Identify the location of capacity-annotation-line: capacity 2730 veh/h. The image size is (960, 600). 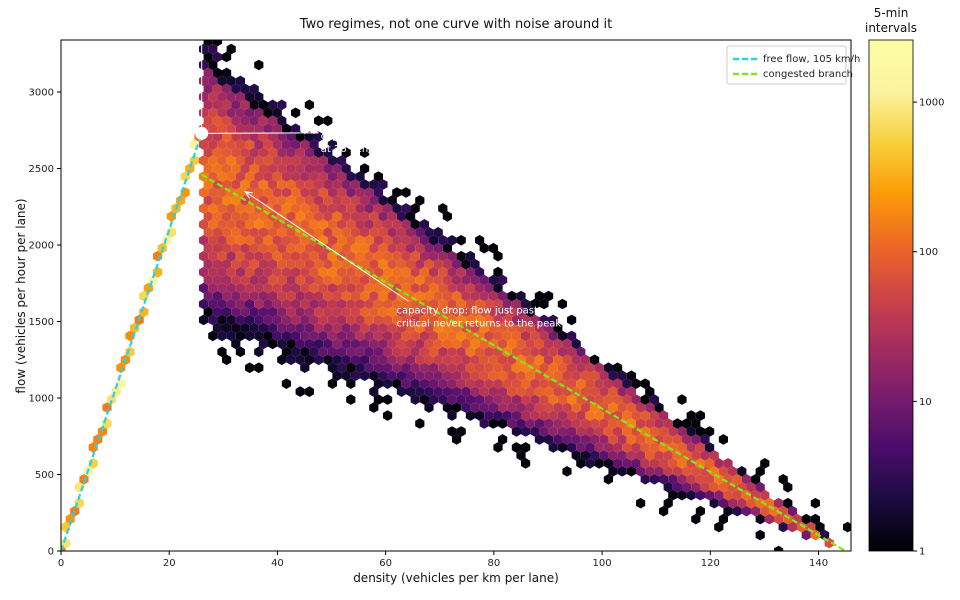
(372, 136).